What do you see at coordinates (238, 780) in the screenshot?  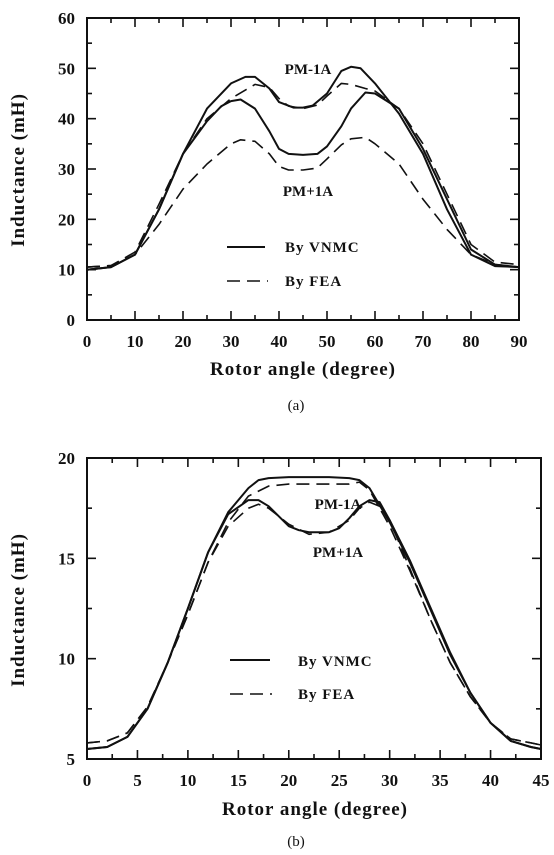 I see `x-tick-label-b-3: 15` at bounding box center [238, 780].